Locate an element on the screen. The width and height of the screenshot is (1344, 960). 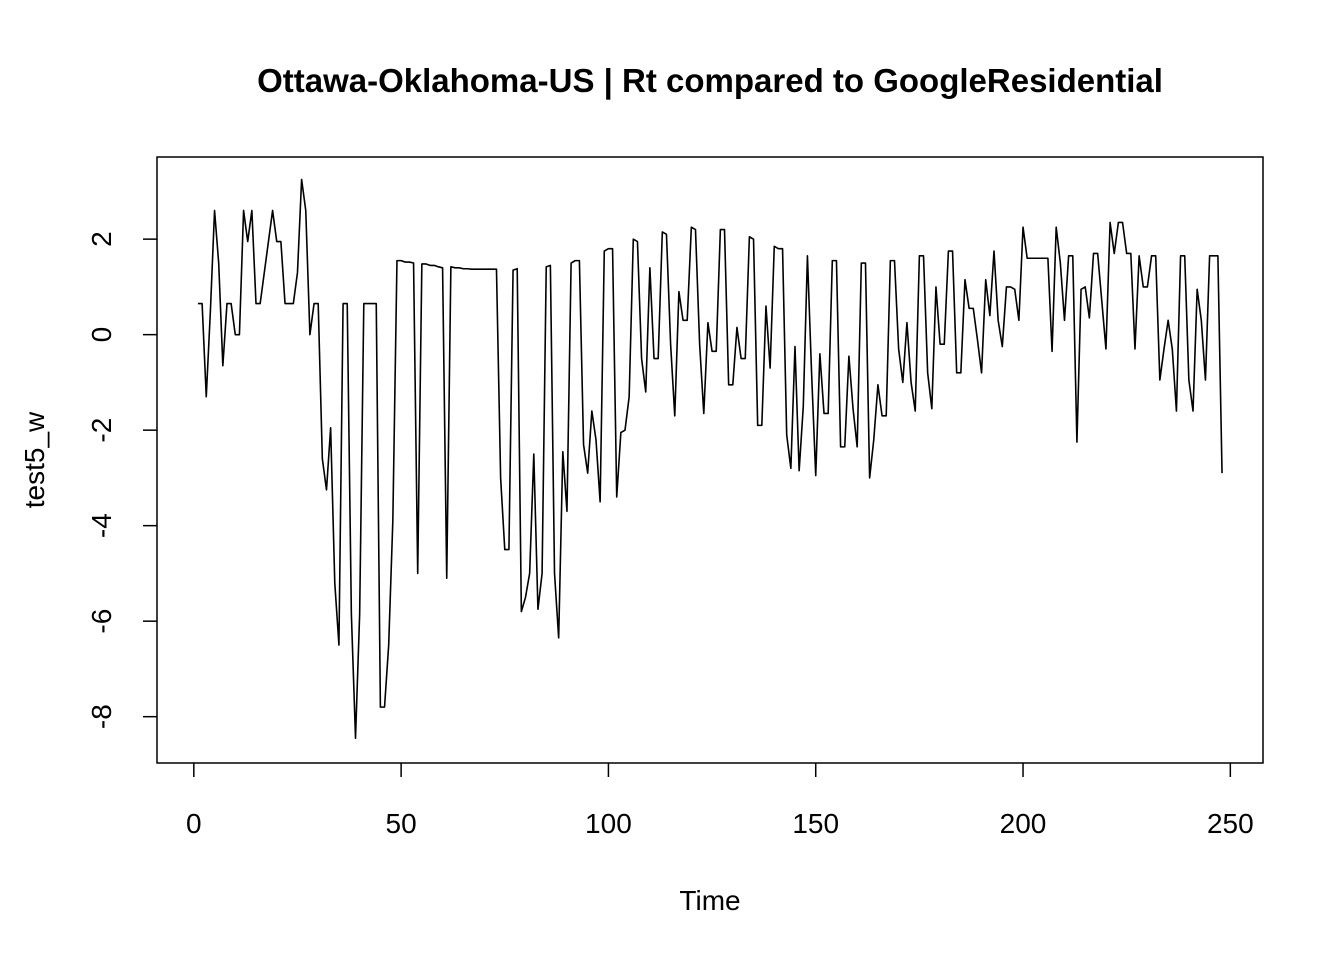
y-tick-label: -8 is located at coordinates (101, 716).